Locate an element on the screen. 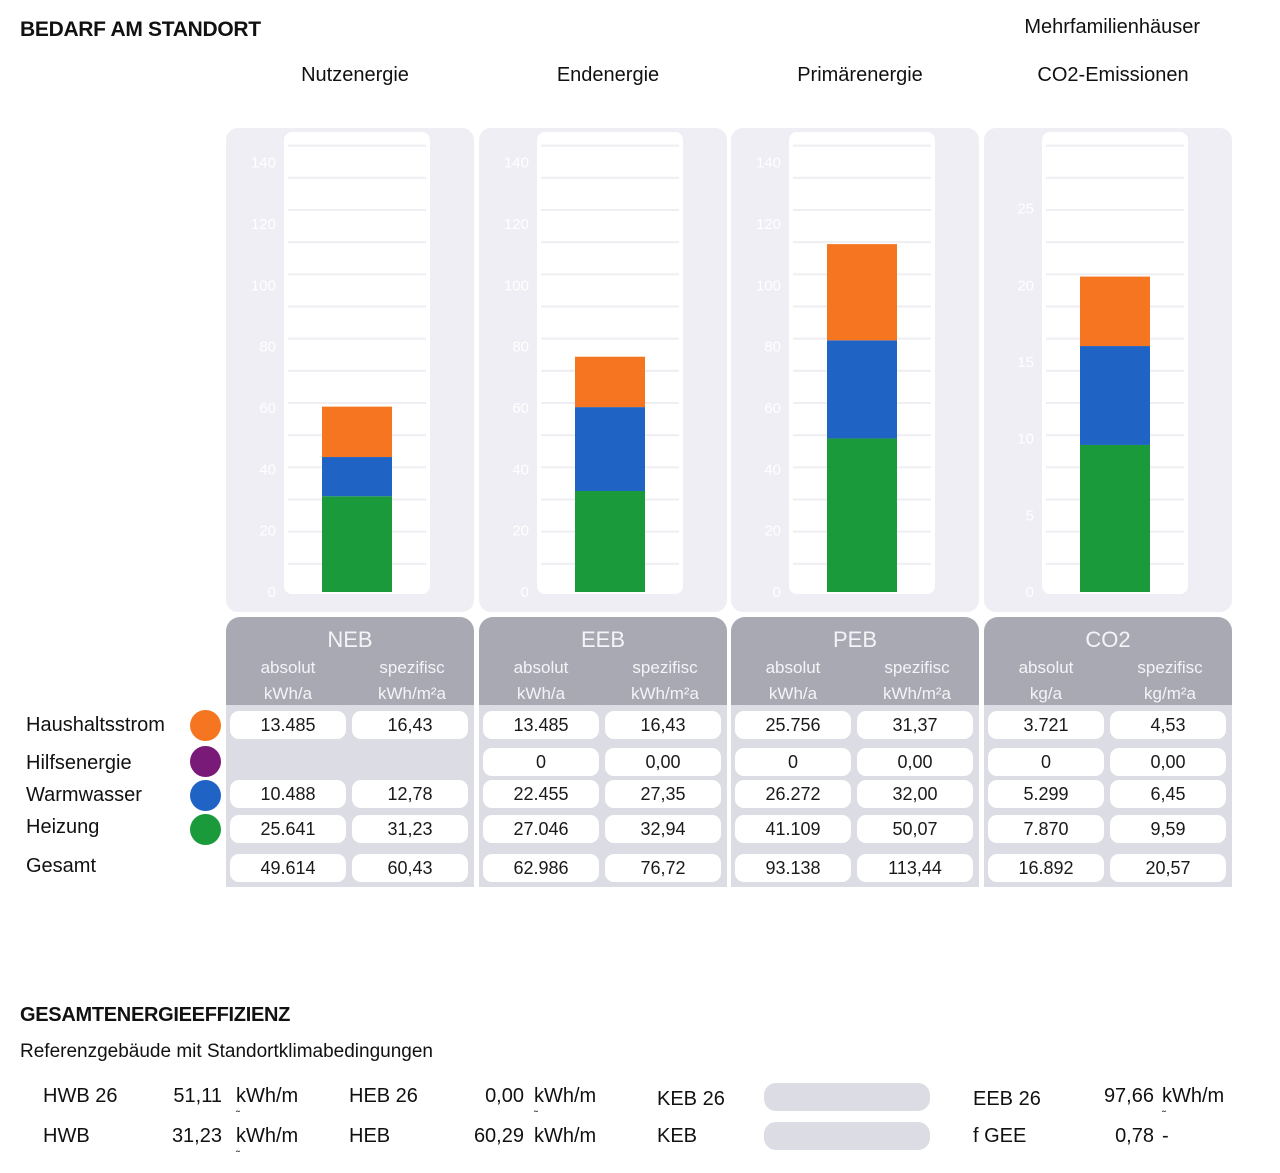 The height and width of the screenshot is (1173, 1280). table-cell-gesamt-spezifisch: 20,57 is located at coordinates (1168, 868).